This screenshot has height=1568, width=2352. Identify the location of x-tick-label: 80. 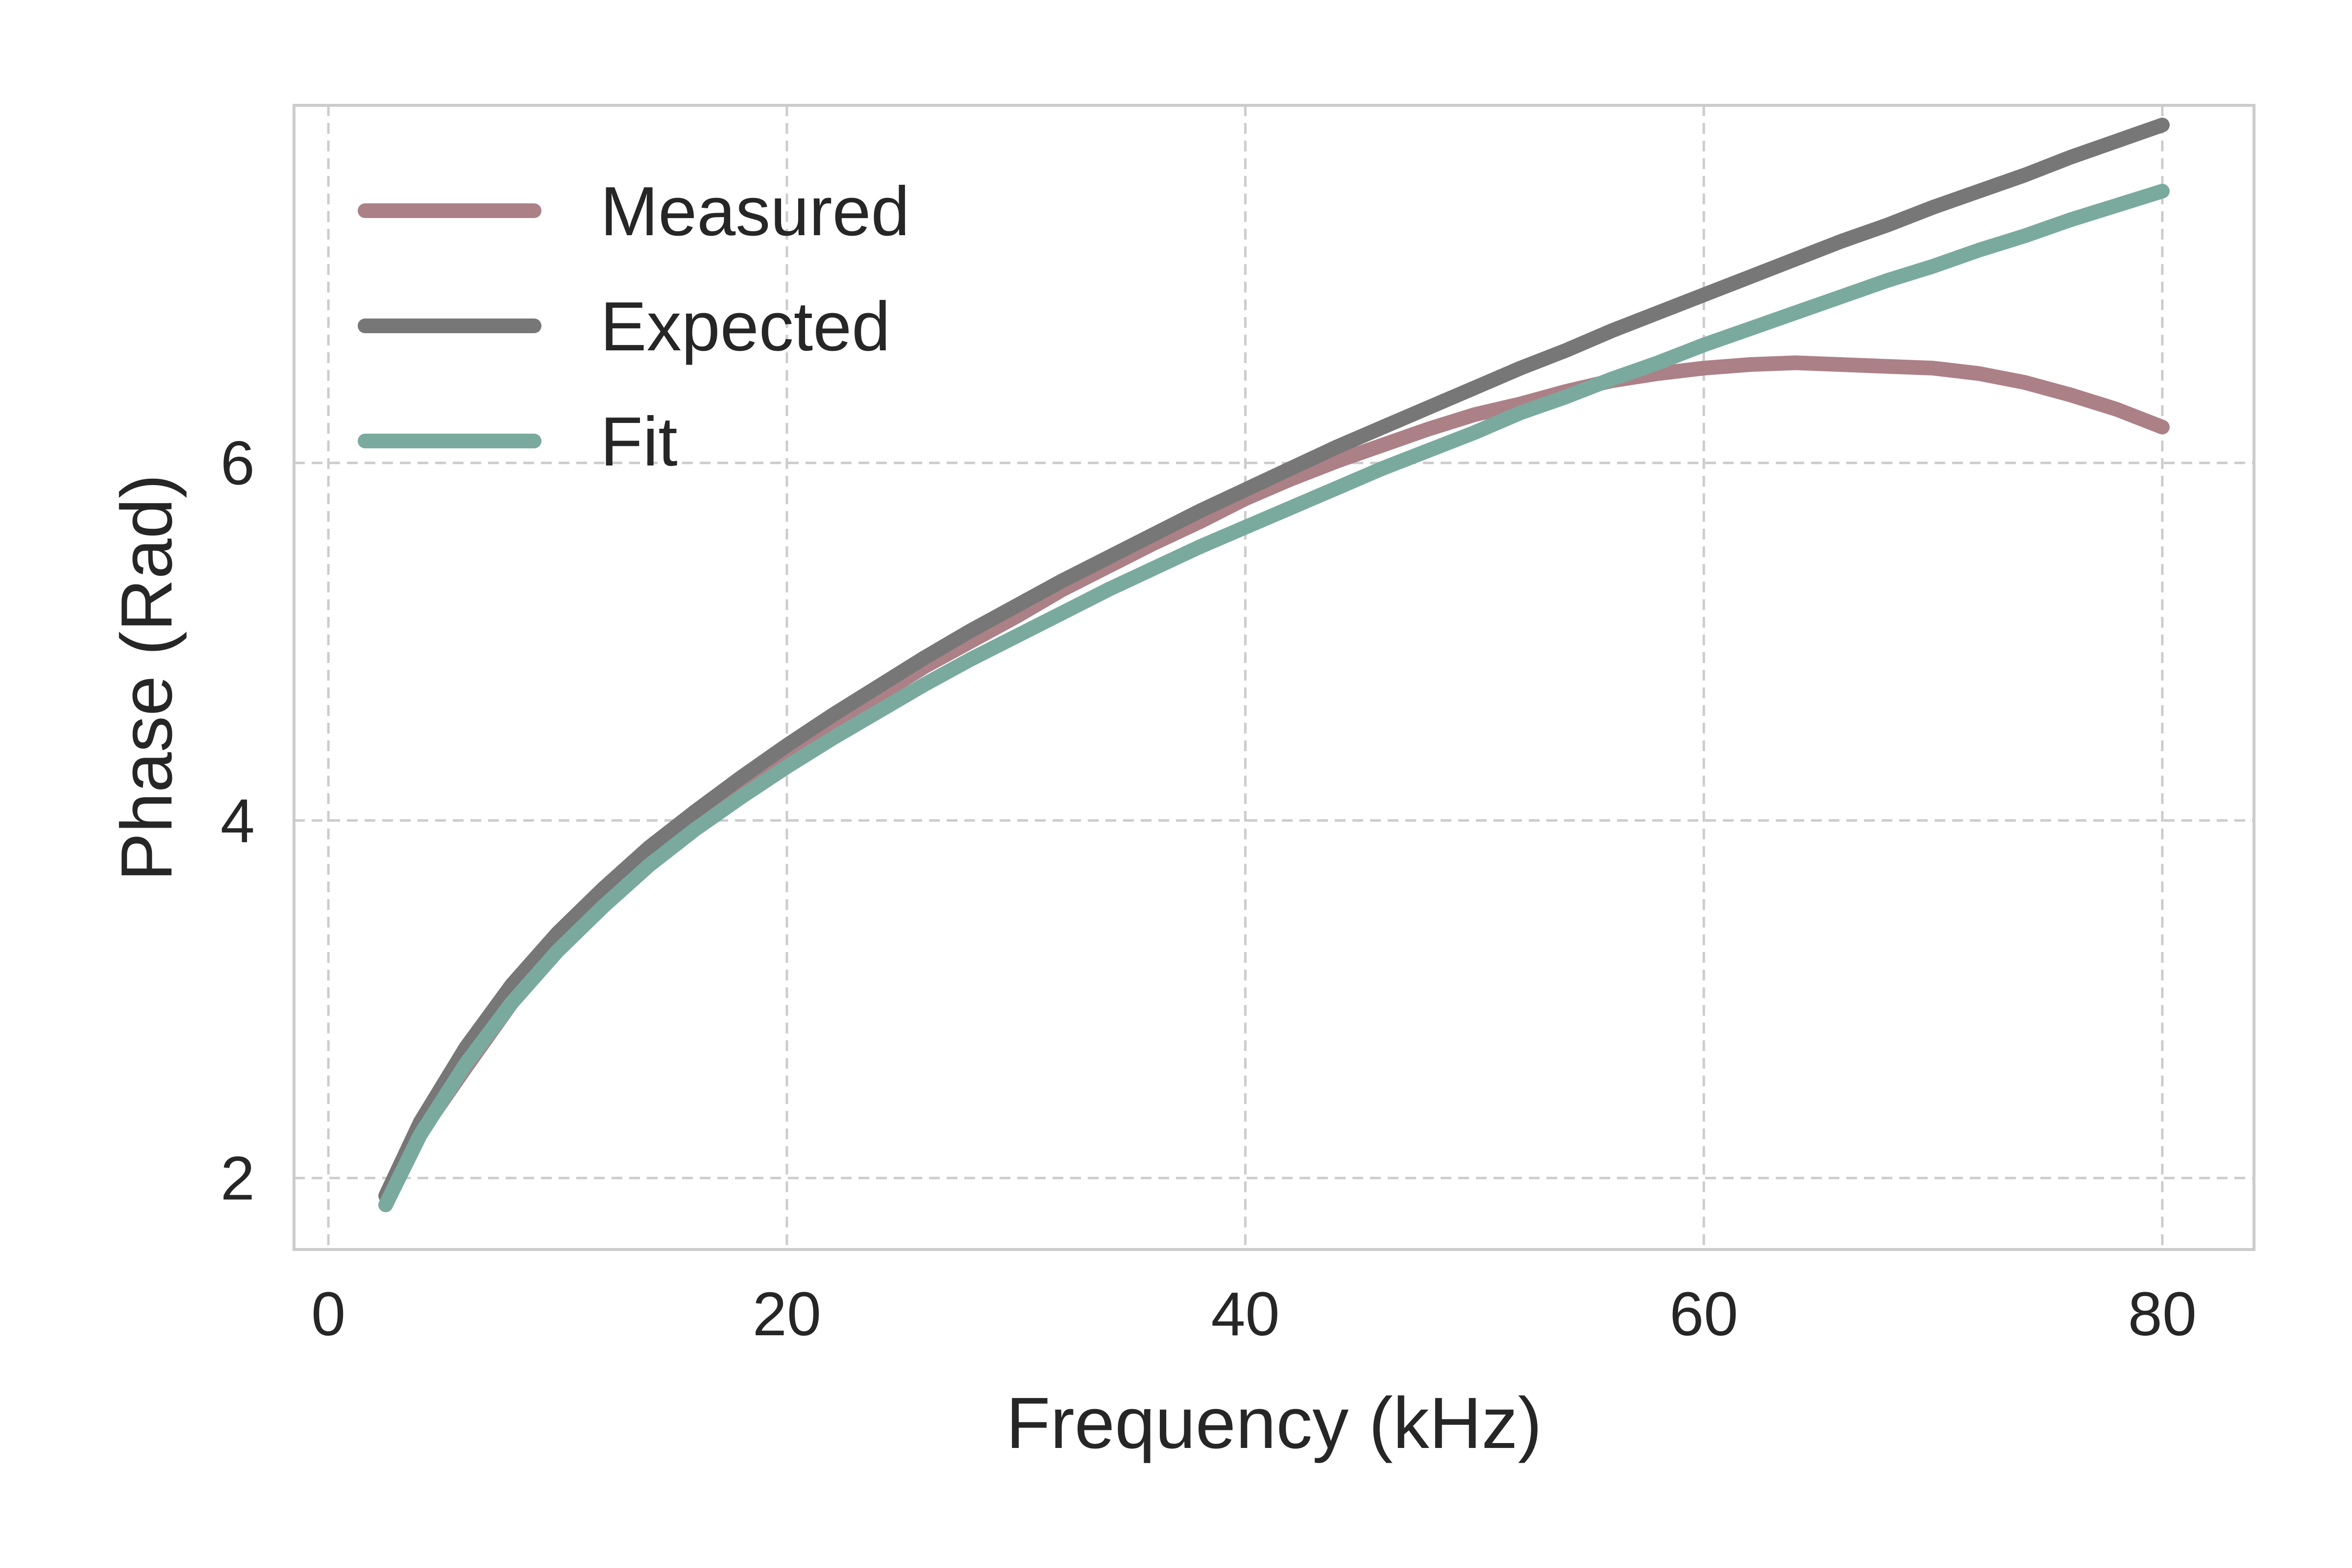
(2162, 1313).